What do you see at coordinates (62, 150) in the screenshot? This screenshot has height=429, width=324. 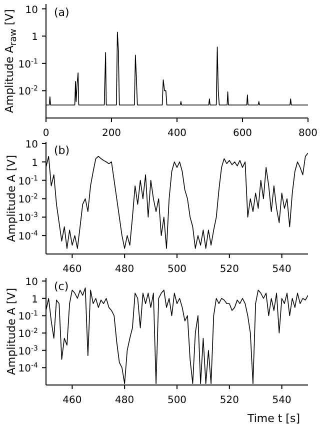 I see `annotation: (b)` at bounding box center [62, 150].